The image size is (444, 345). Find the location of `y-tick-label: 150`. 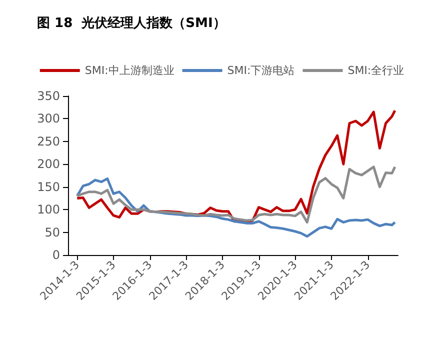

y-tick-label: 150 is located at coordinates (48, 187).